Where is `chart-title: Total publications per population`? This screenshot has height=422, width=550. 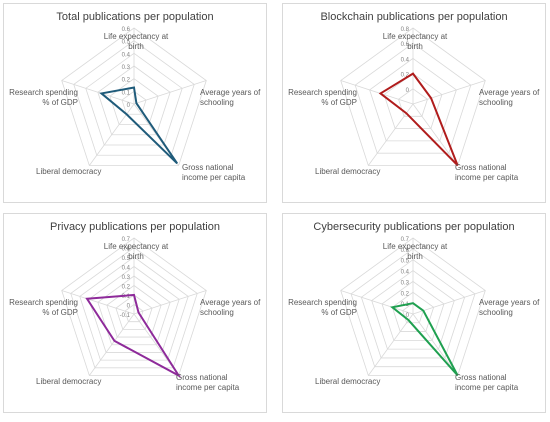
chart-title: Total publications per population is located at coordinates (135, 17).